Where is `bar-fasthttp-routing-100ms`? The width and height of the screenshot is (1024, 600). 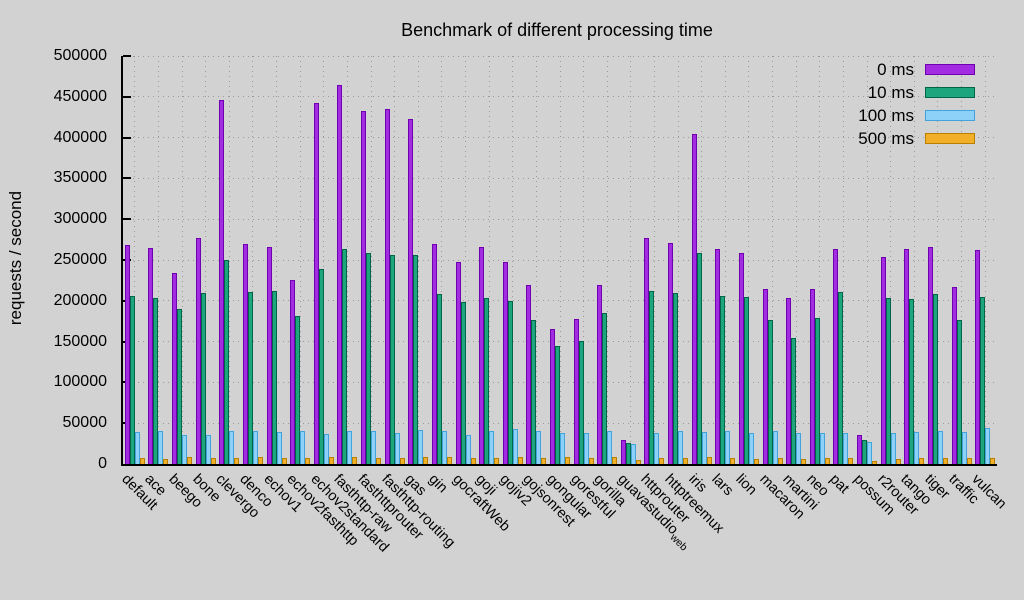 bar-fasthttp-routing-100ms is located at coordinates (397, 448).